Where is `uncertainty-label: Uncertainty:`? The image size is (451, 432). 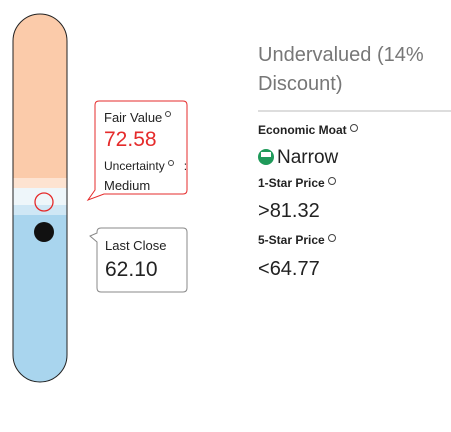 uncertainty-label: Uncertainty: is located at coordinates (145, 166).